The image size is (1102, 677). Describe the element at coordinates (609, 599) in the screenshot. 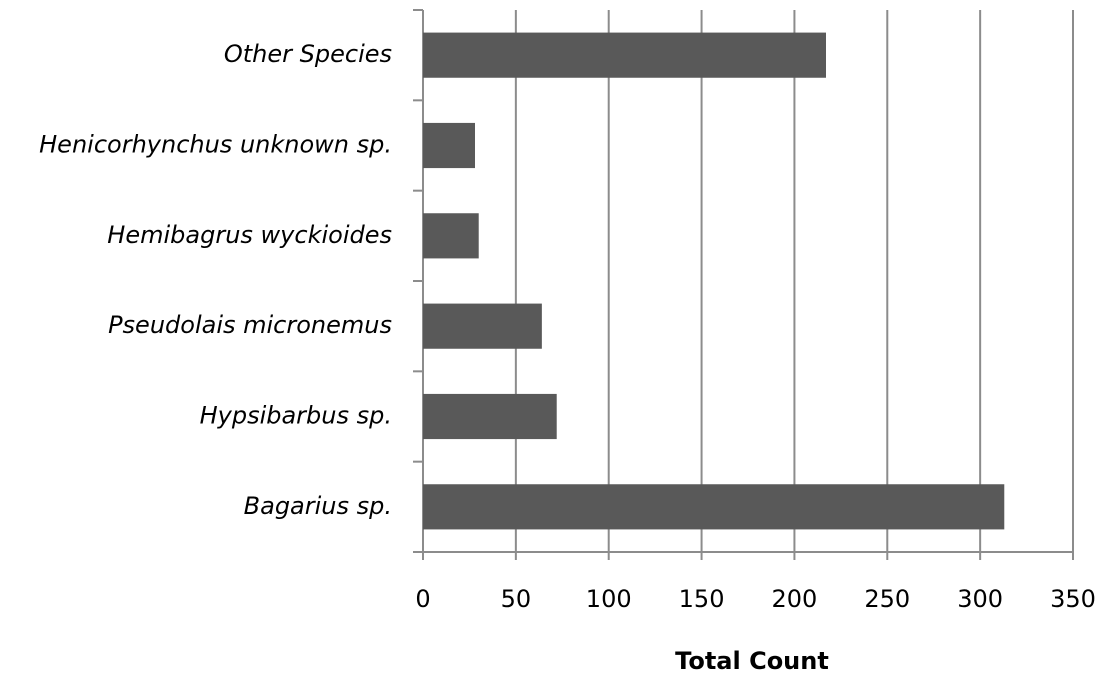

I see `x-tick-label: 100` at that location.